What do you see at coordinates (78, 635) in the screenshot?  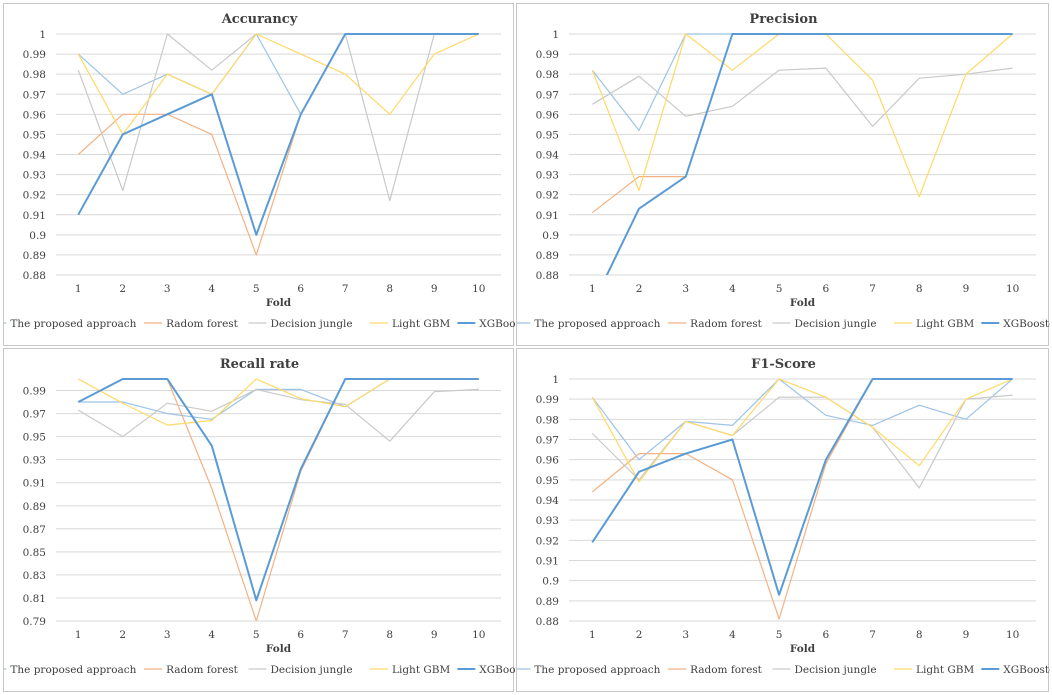 I see `x-tick-label: 1` at bounding box center [78, 635].